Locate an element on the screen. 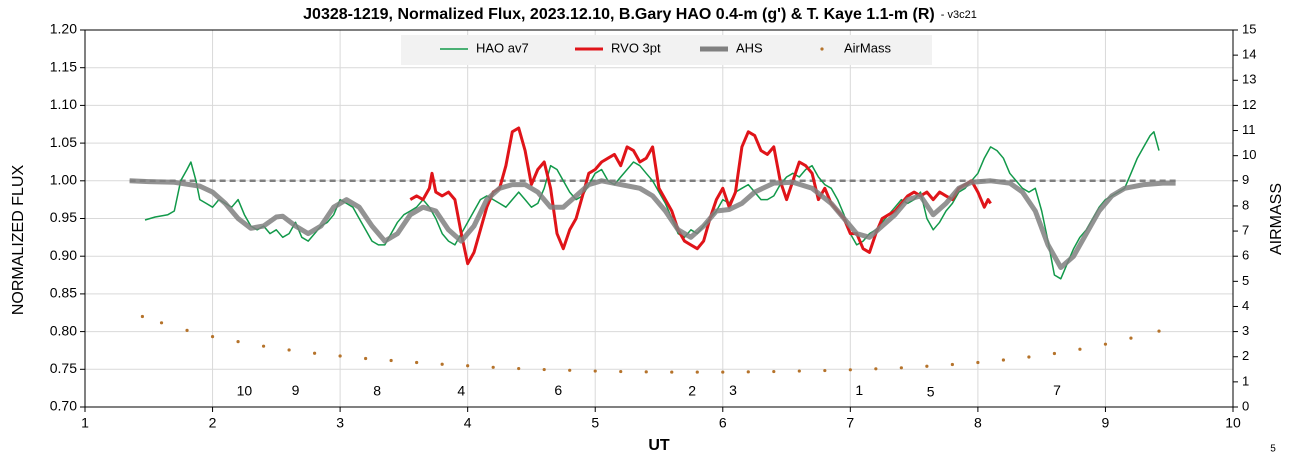 Image resolution: width=1293 pixels, height=462 pixels. y-tick-label: 0.75 is located at coordinates (63, 368).